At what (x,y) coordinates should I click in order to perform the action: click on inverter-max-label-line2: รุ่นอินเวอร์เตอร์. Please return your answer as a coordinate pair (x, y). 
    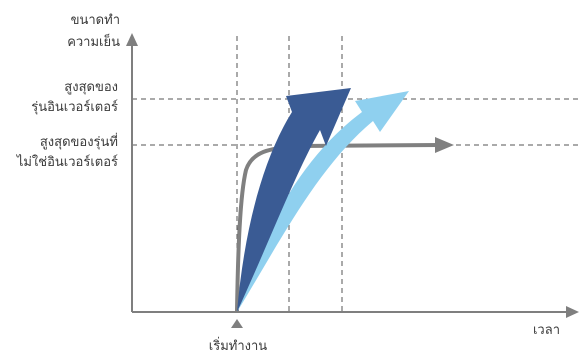
    Looking at the image, I should click on (74, 107).